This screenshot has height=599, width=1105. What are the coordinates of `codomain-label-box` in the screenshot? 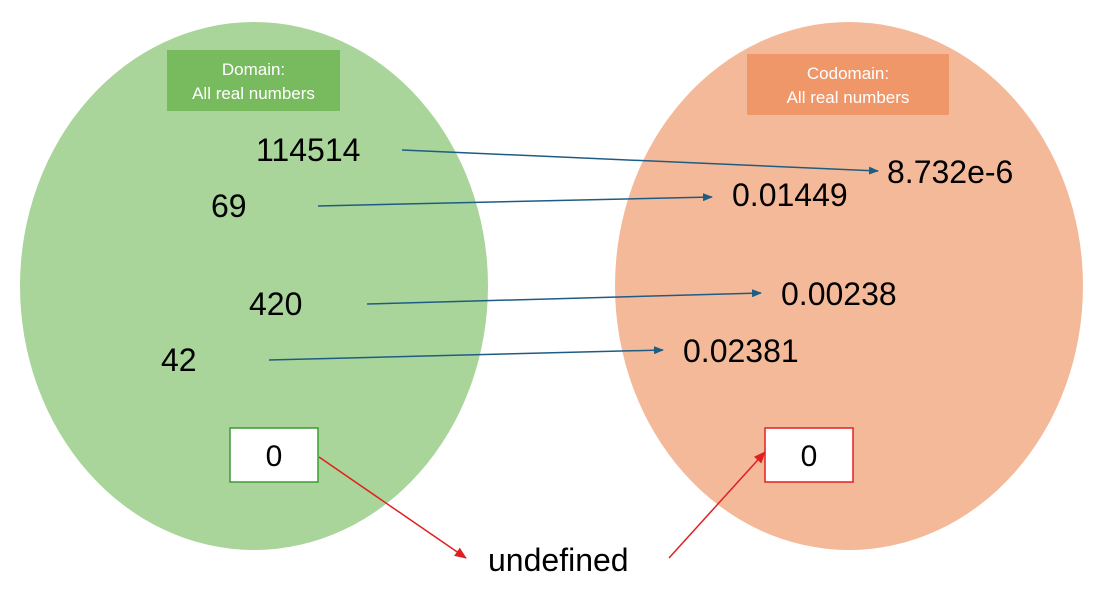 It's located at (848, 84).